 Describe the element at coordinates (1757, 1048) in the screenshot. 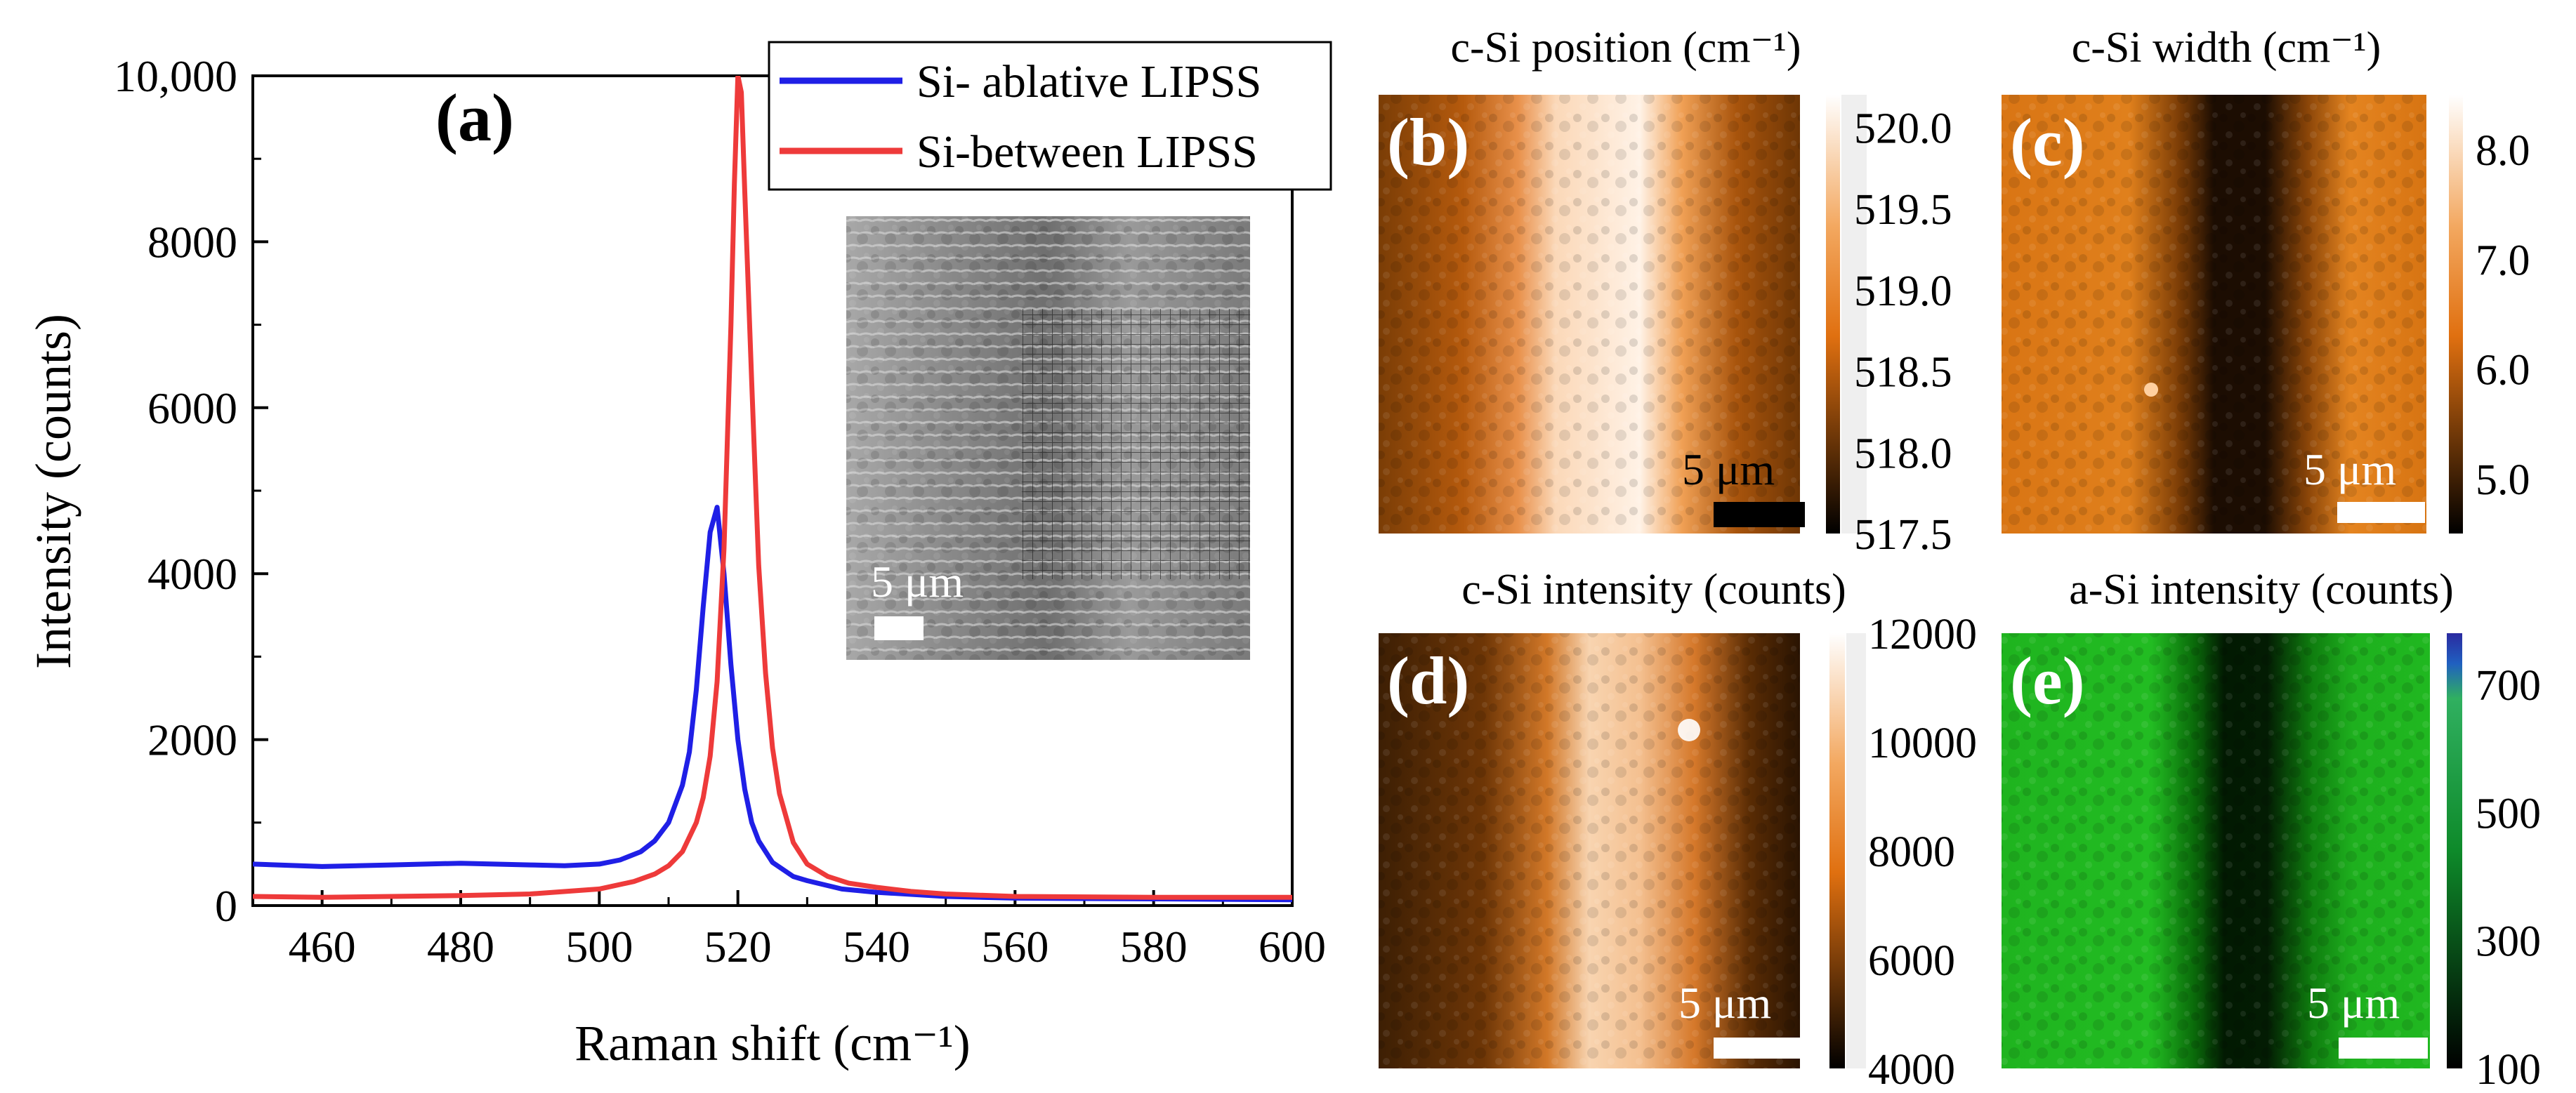

I see `scalebar-d` at that location.